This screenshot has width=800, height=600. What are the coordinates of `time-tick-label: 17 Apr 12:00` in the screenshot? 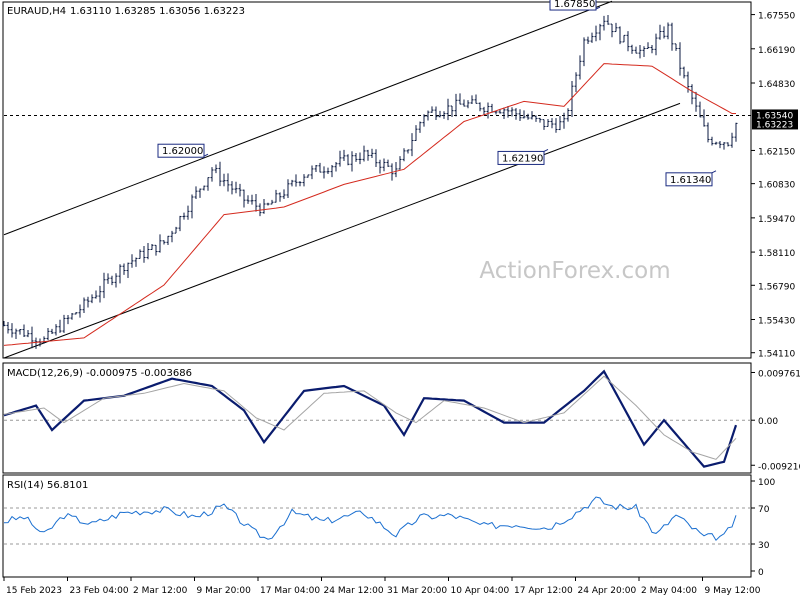 It's located at (543, 591).